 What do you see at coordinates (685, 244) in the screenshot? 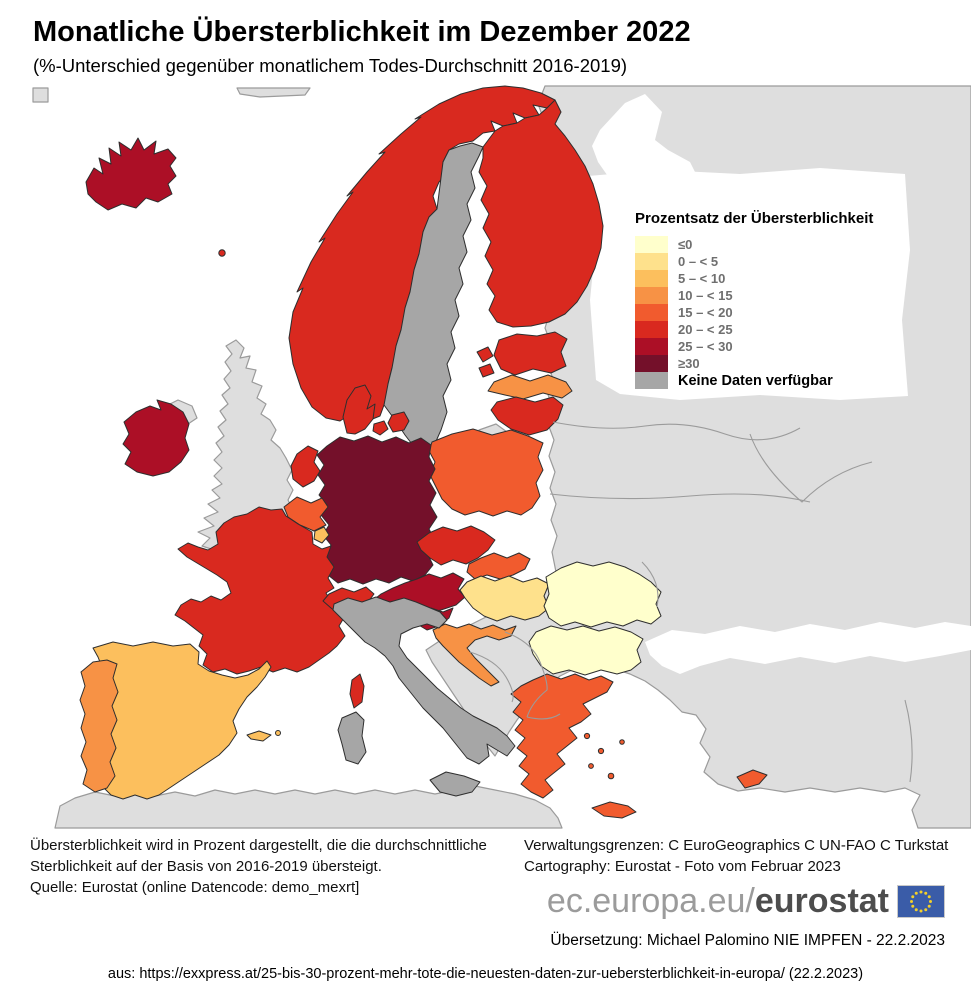
I see `legend-label: ≤0` at bounding box center [685, 244].